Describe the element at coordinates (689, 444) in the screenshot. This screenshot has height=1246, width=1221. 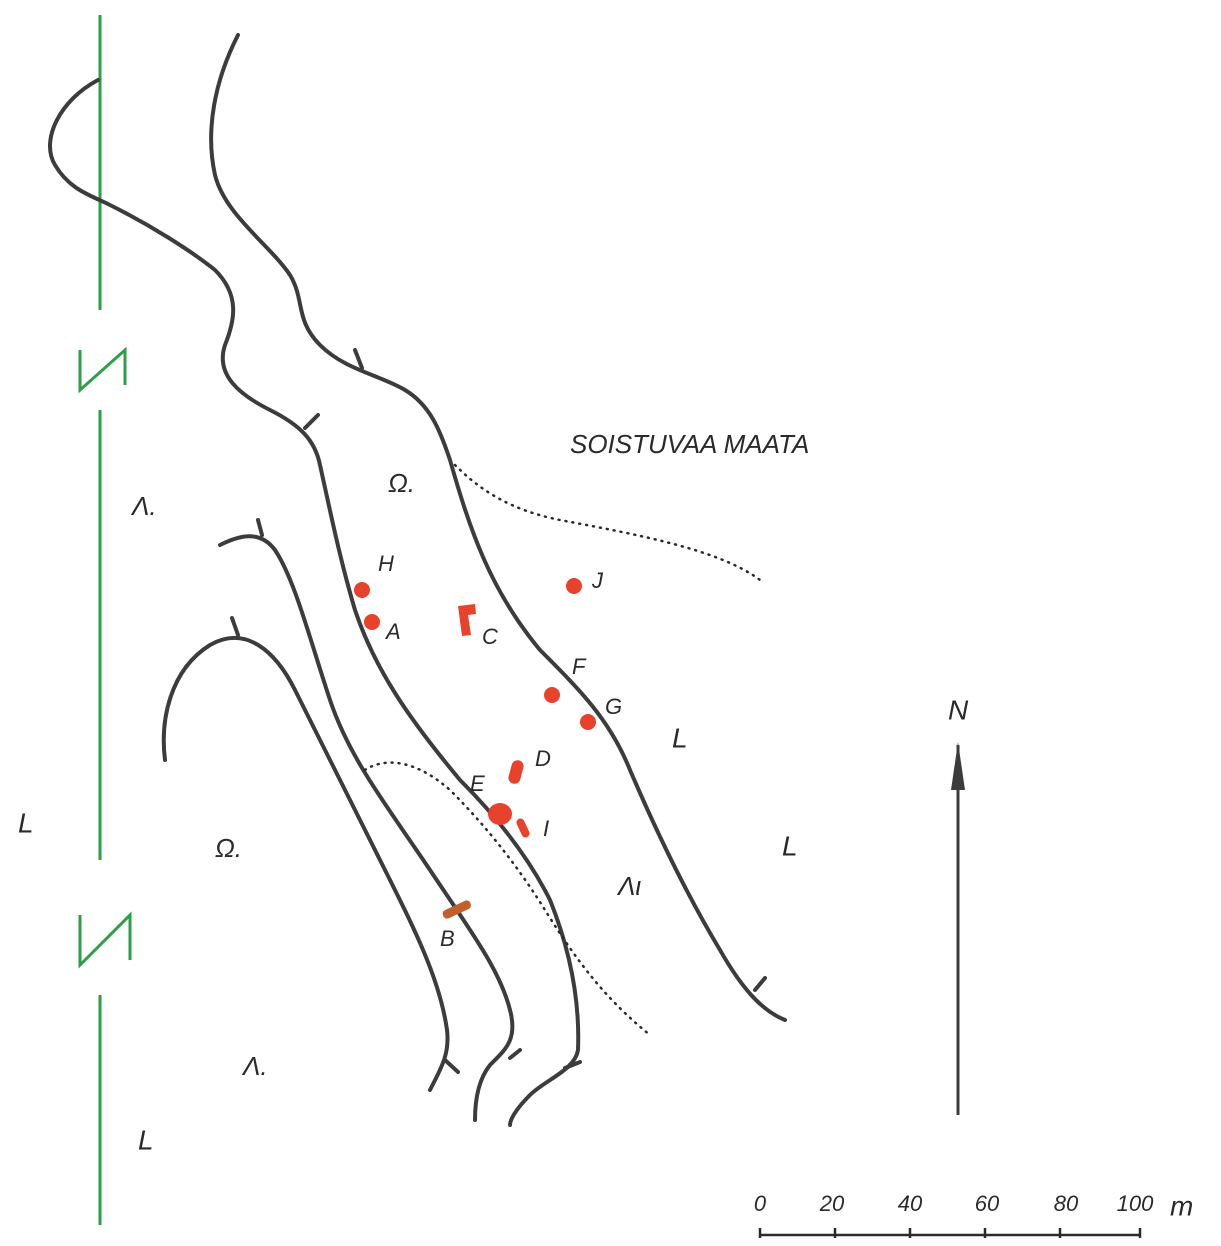
I see `area-label: SOISTUVAA MAATA` at that location.